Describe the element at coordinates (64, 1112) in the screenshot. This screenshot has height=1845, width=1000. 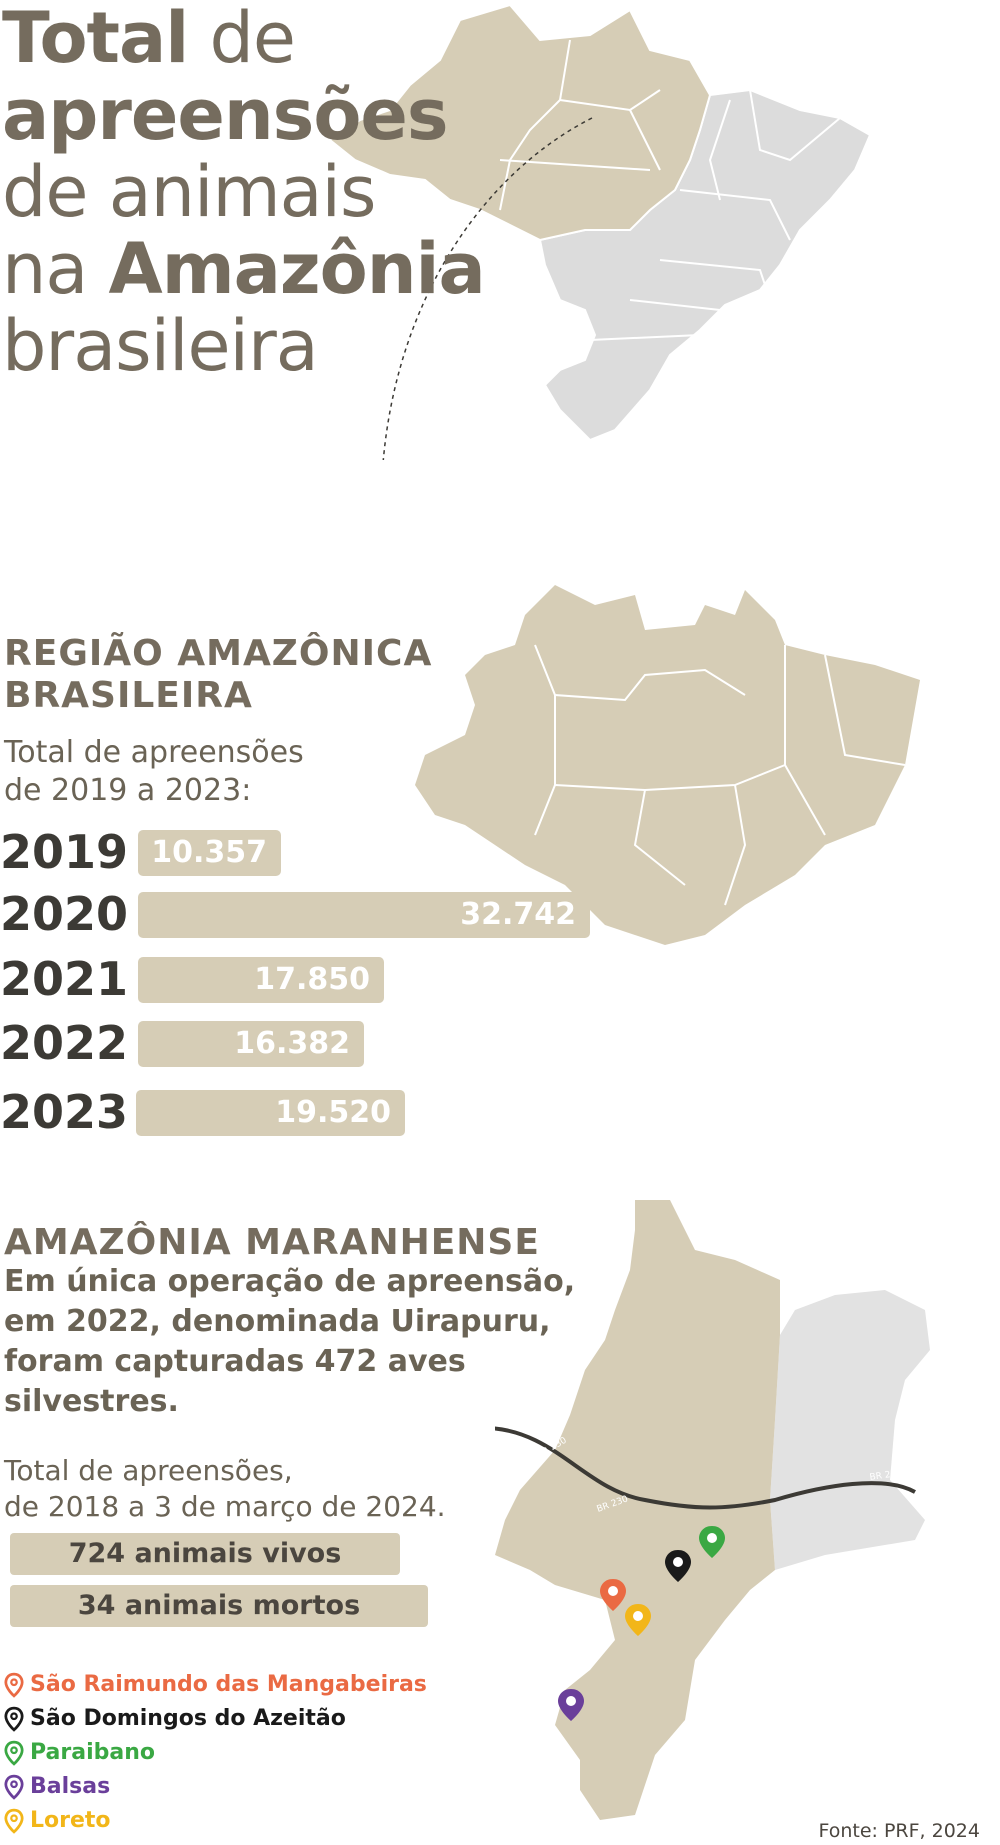
I see `bar-year-label: 2023` at that location.